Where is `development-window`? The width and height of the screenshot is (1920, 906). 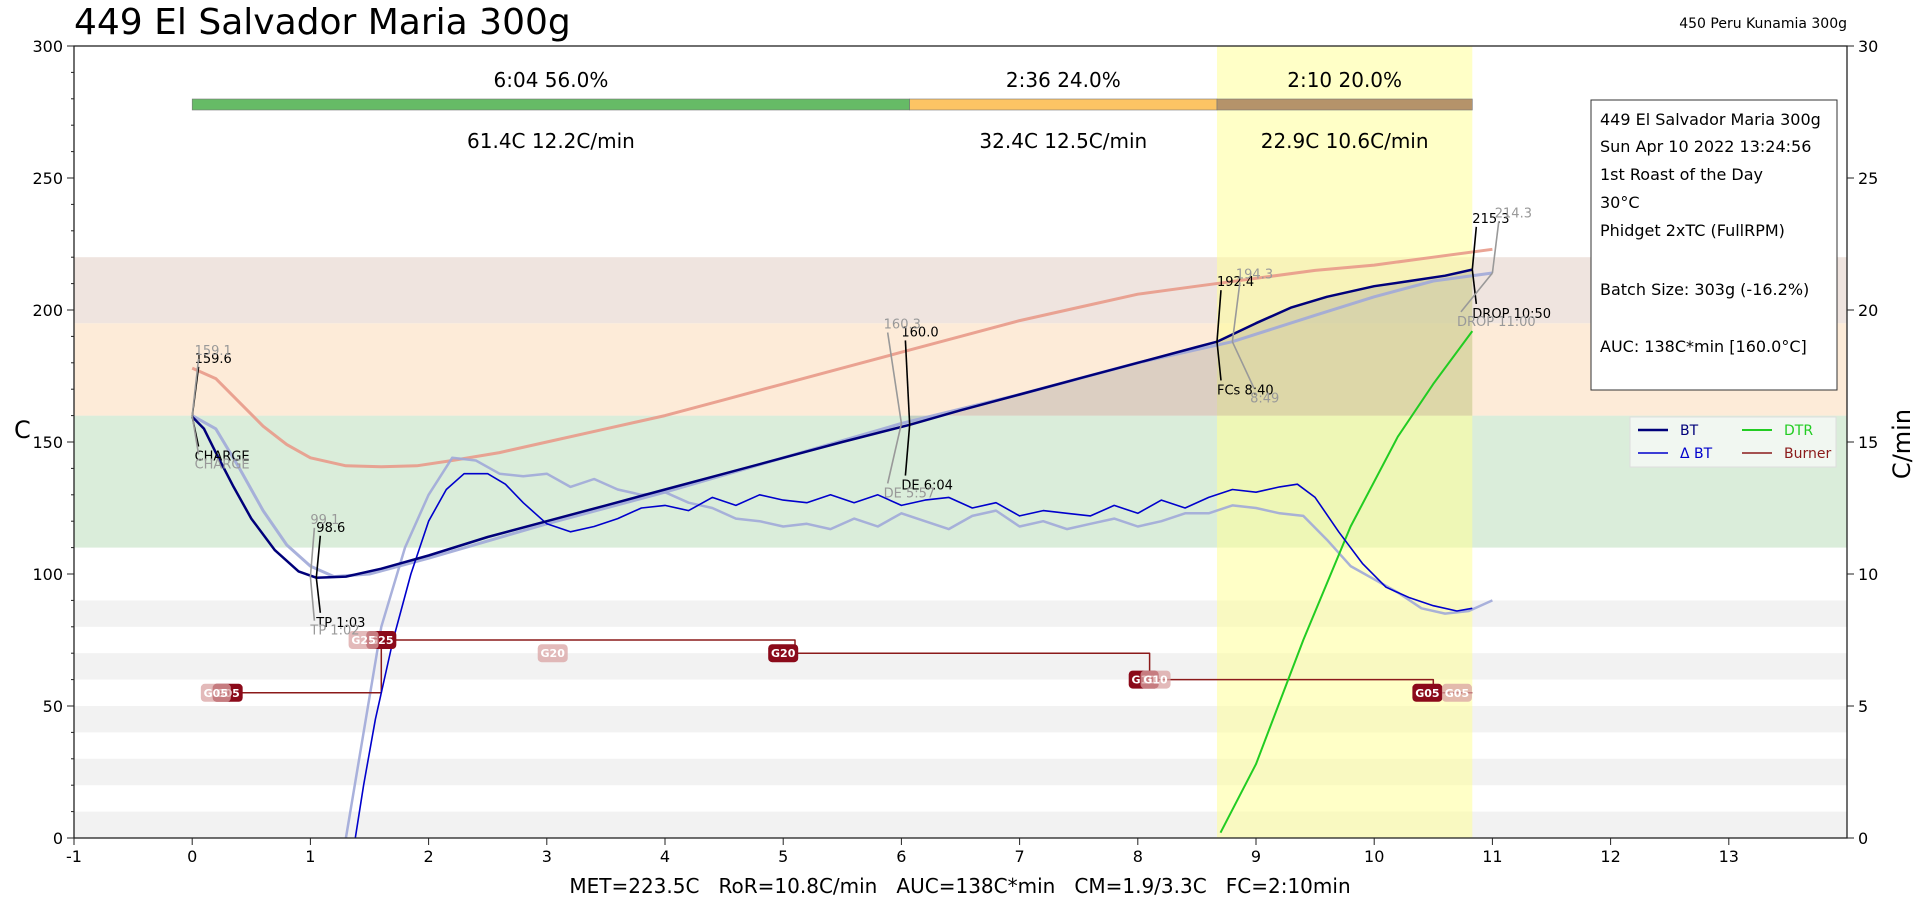
development-window is located at coordinates (1344, 442).